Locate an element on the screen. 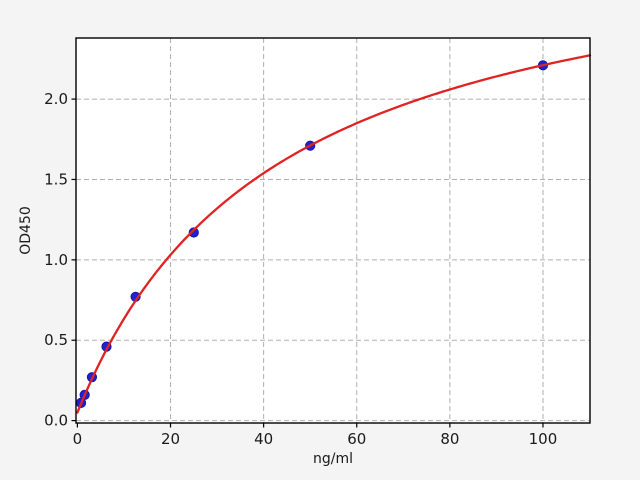 This screenshot has height=485, width=640. y-tick-label: 0.5 is located at coordinates (56, 340).